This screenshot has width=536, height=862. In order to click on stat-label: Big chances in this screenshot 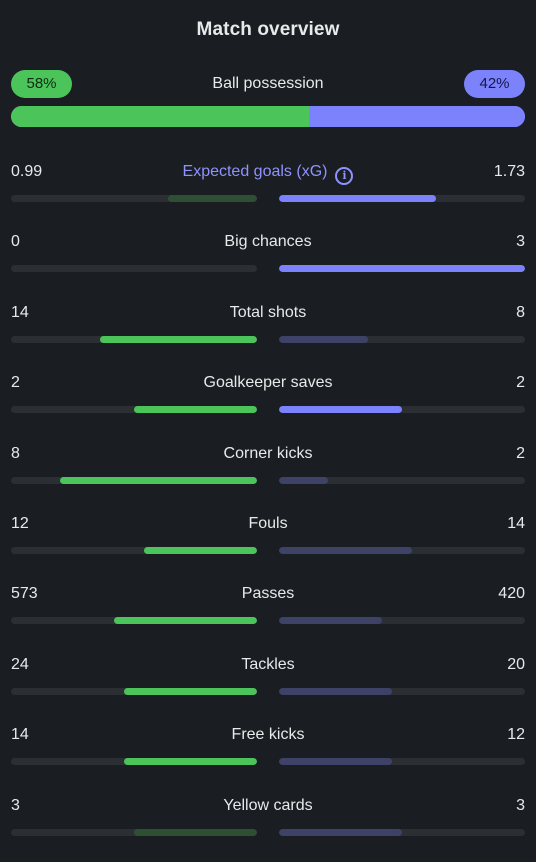, I will do `click(268, 242)`.